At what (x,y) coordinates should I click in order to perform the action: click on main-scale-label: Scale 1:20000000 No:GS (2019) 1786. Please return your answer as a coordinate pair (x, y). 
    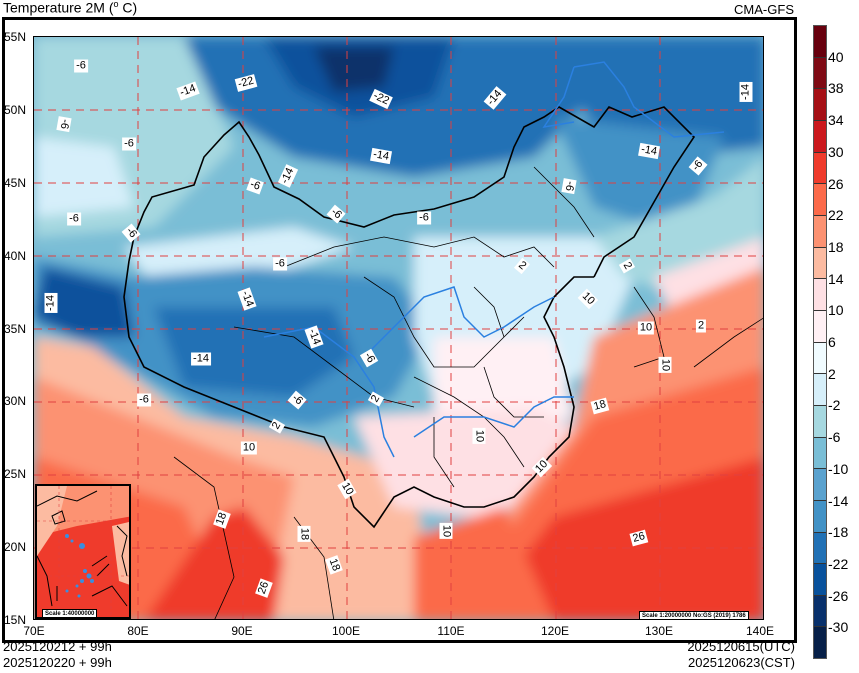
    Looking at the image, I should click on (694, 615).